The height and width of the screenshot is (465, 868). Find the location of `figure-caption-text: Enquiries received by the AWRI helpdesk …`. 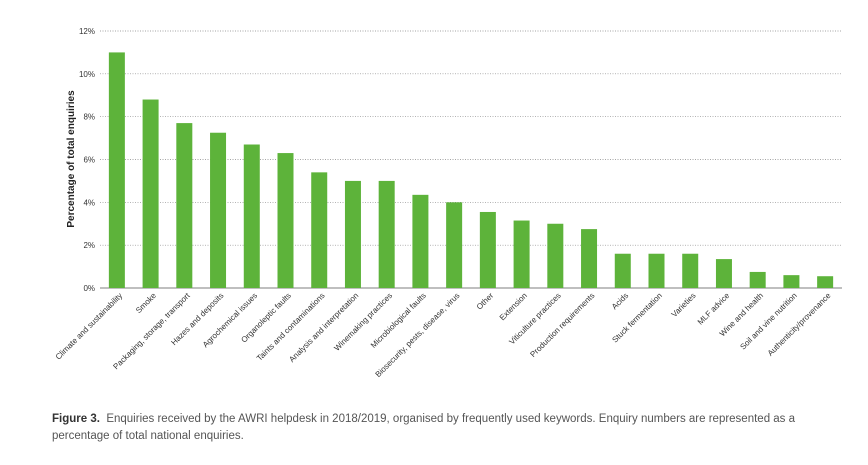

figure-caption-text: Enquiries received by the AWRI helpdesk … is located at coordinates (424, 427).